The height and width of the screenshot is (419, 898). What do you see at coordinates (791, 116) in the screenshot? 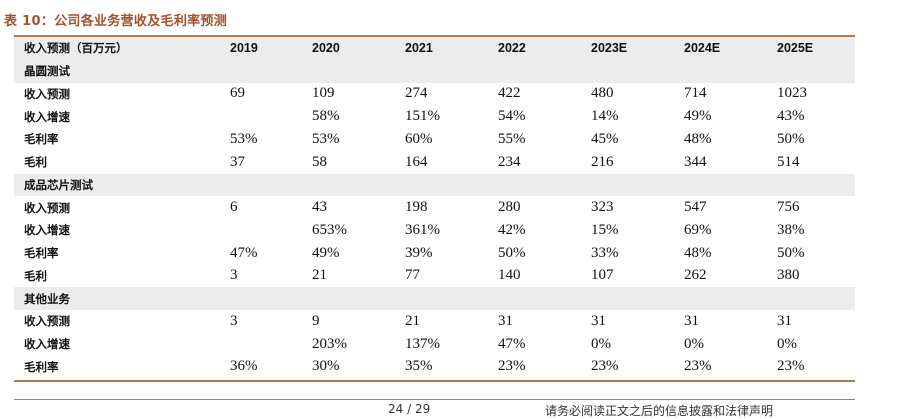
I see `table-cell: 43%` at bounding box center [791, 116].